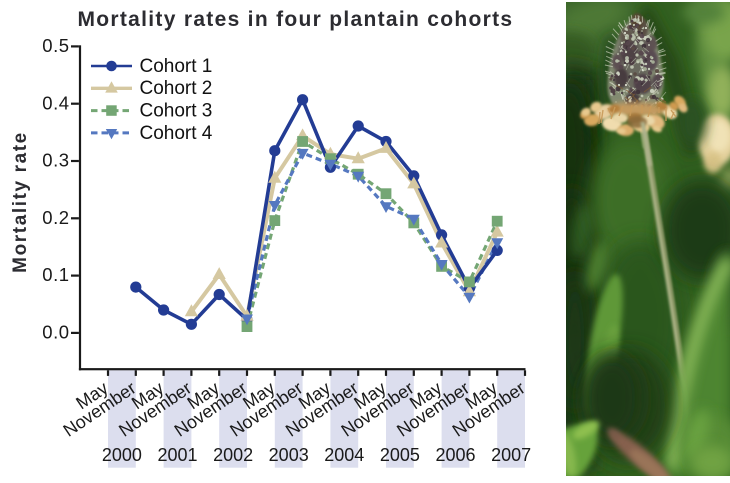  What do you see at coordinates (400, 455) in the screenshot?
I see `svg-text: 2005` at bounding box center [400, 455].